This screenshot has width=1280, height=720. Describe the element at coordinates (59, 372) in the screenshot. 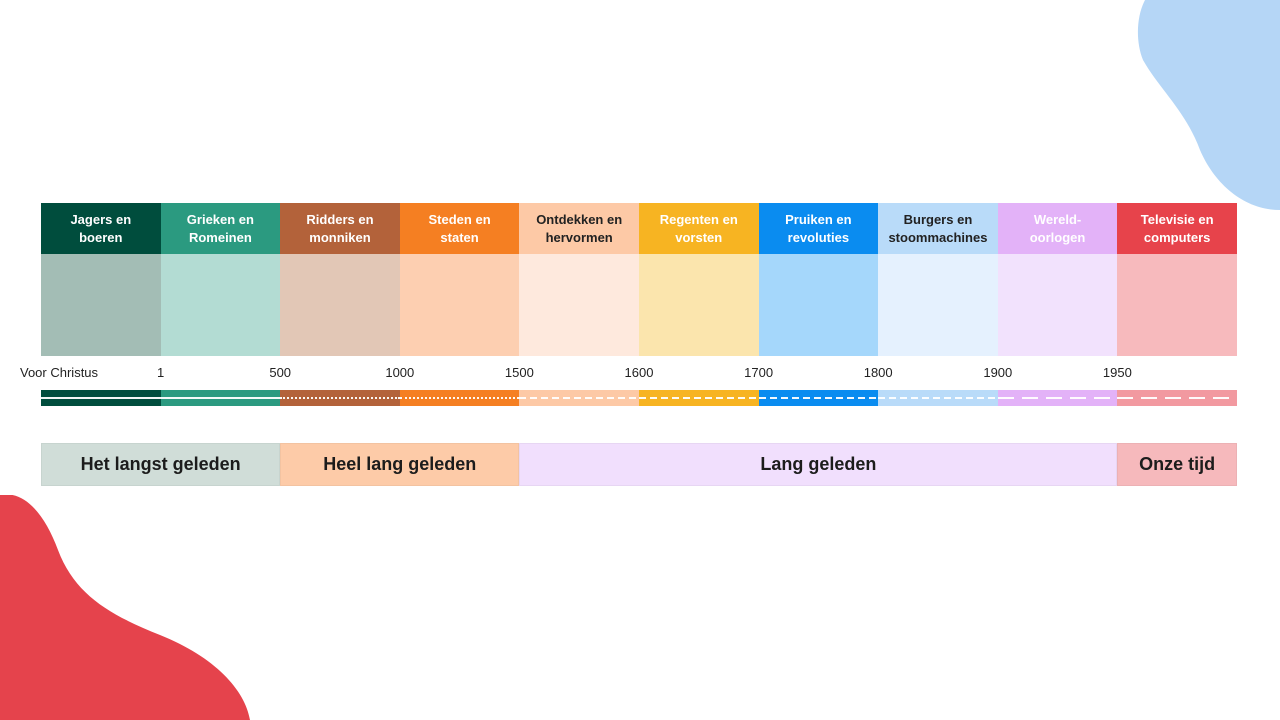

I see `year-label: Voor Christus` at that location.